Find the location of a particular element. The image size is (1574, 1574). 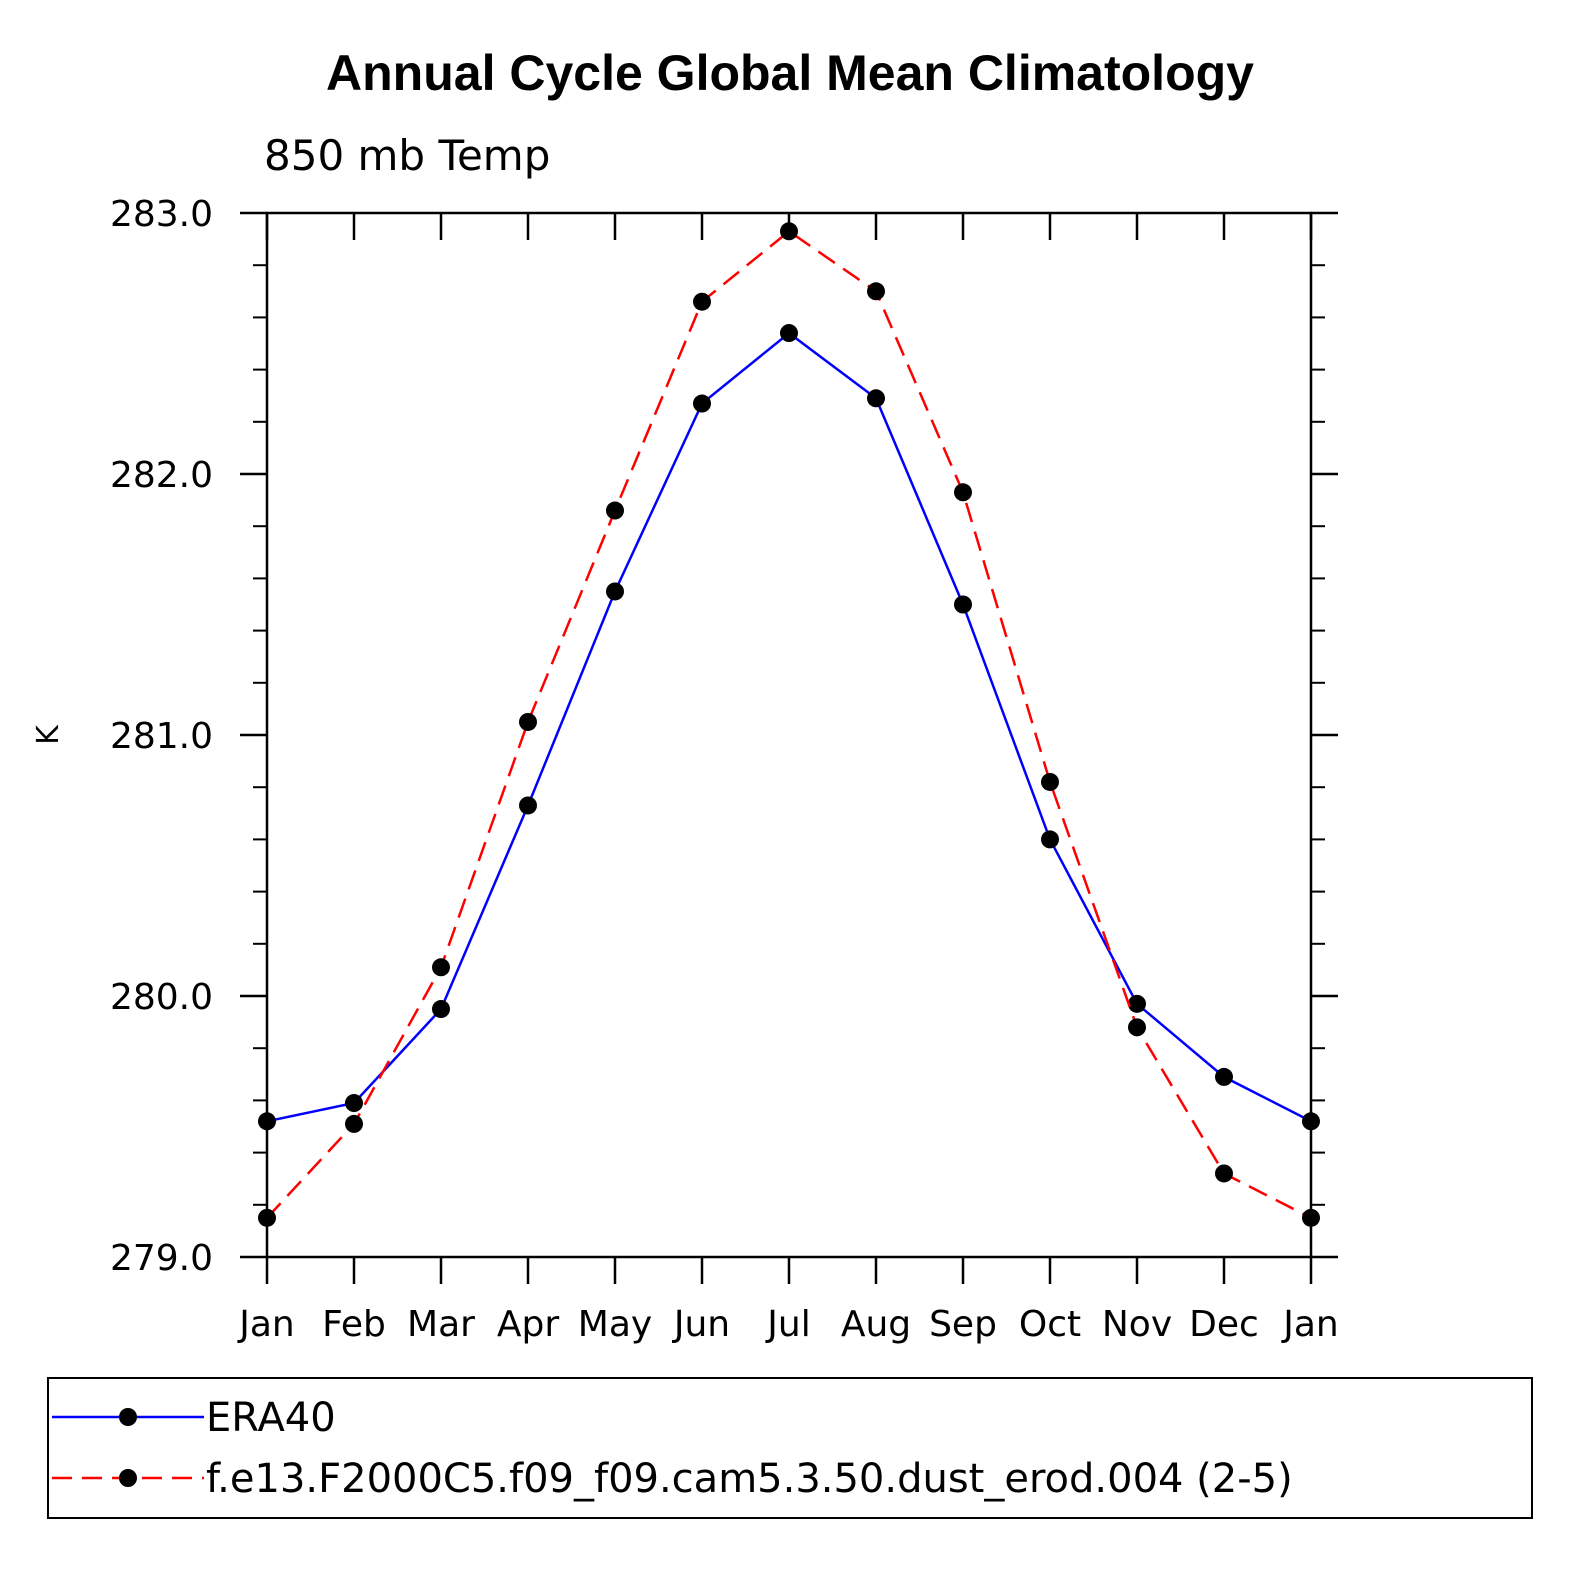

x-tick-label: Mar is located at coordinates (441, 1324).